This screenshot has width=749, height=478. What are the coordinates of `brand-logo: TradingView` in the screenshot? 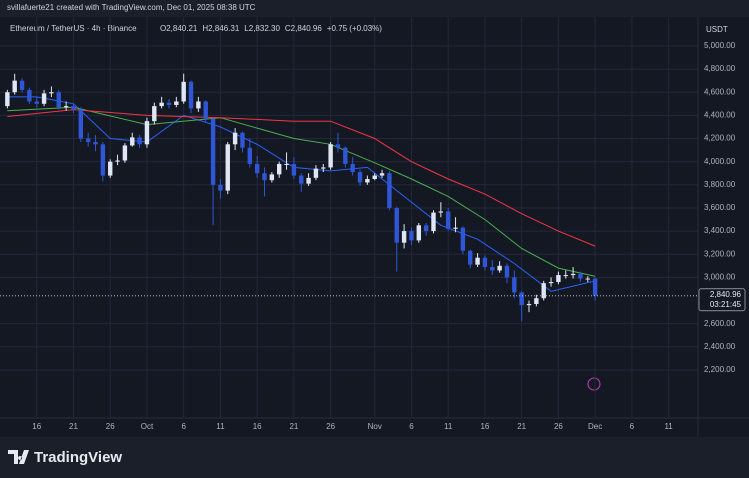 It's located at (65, 457).